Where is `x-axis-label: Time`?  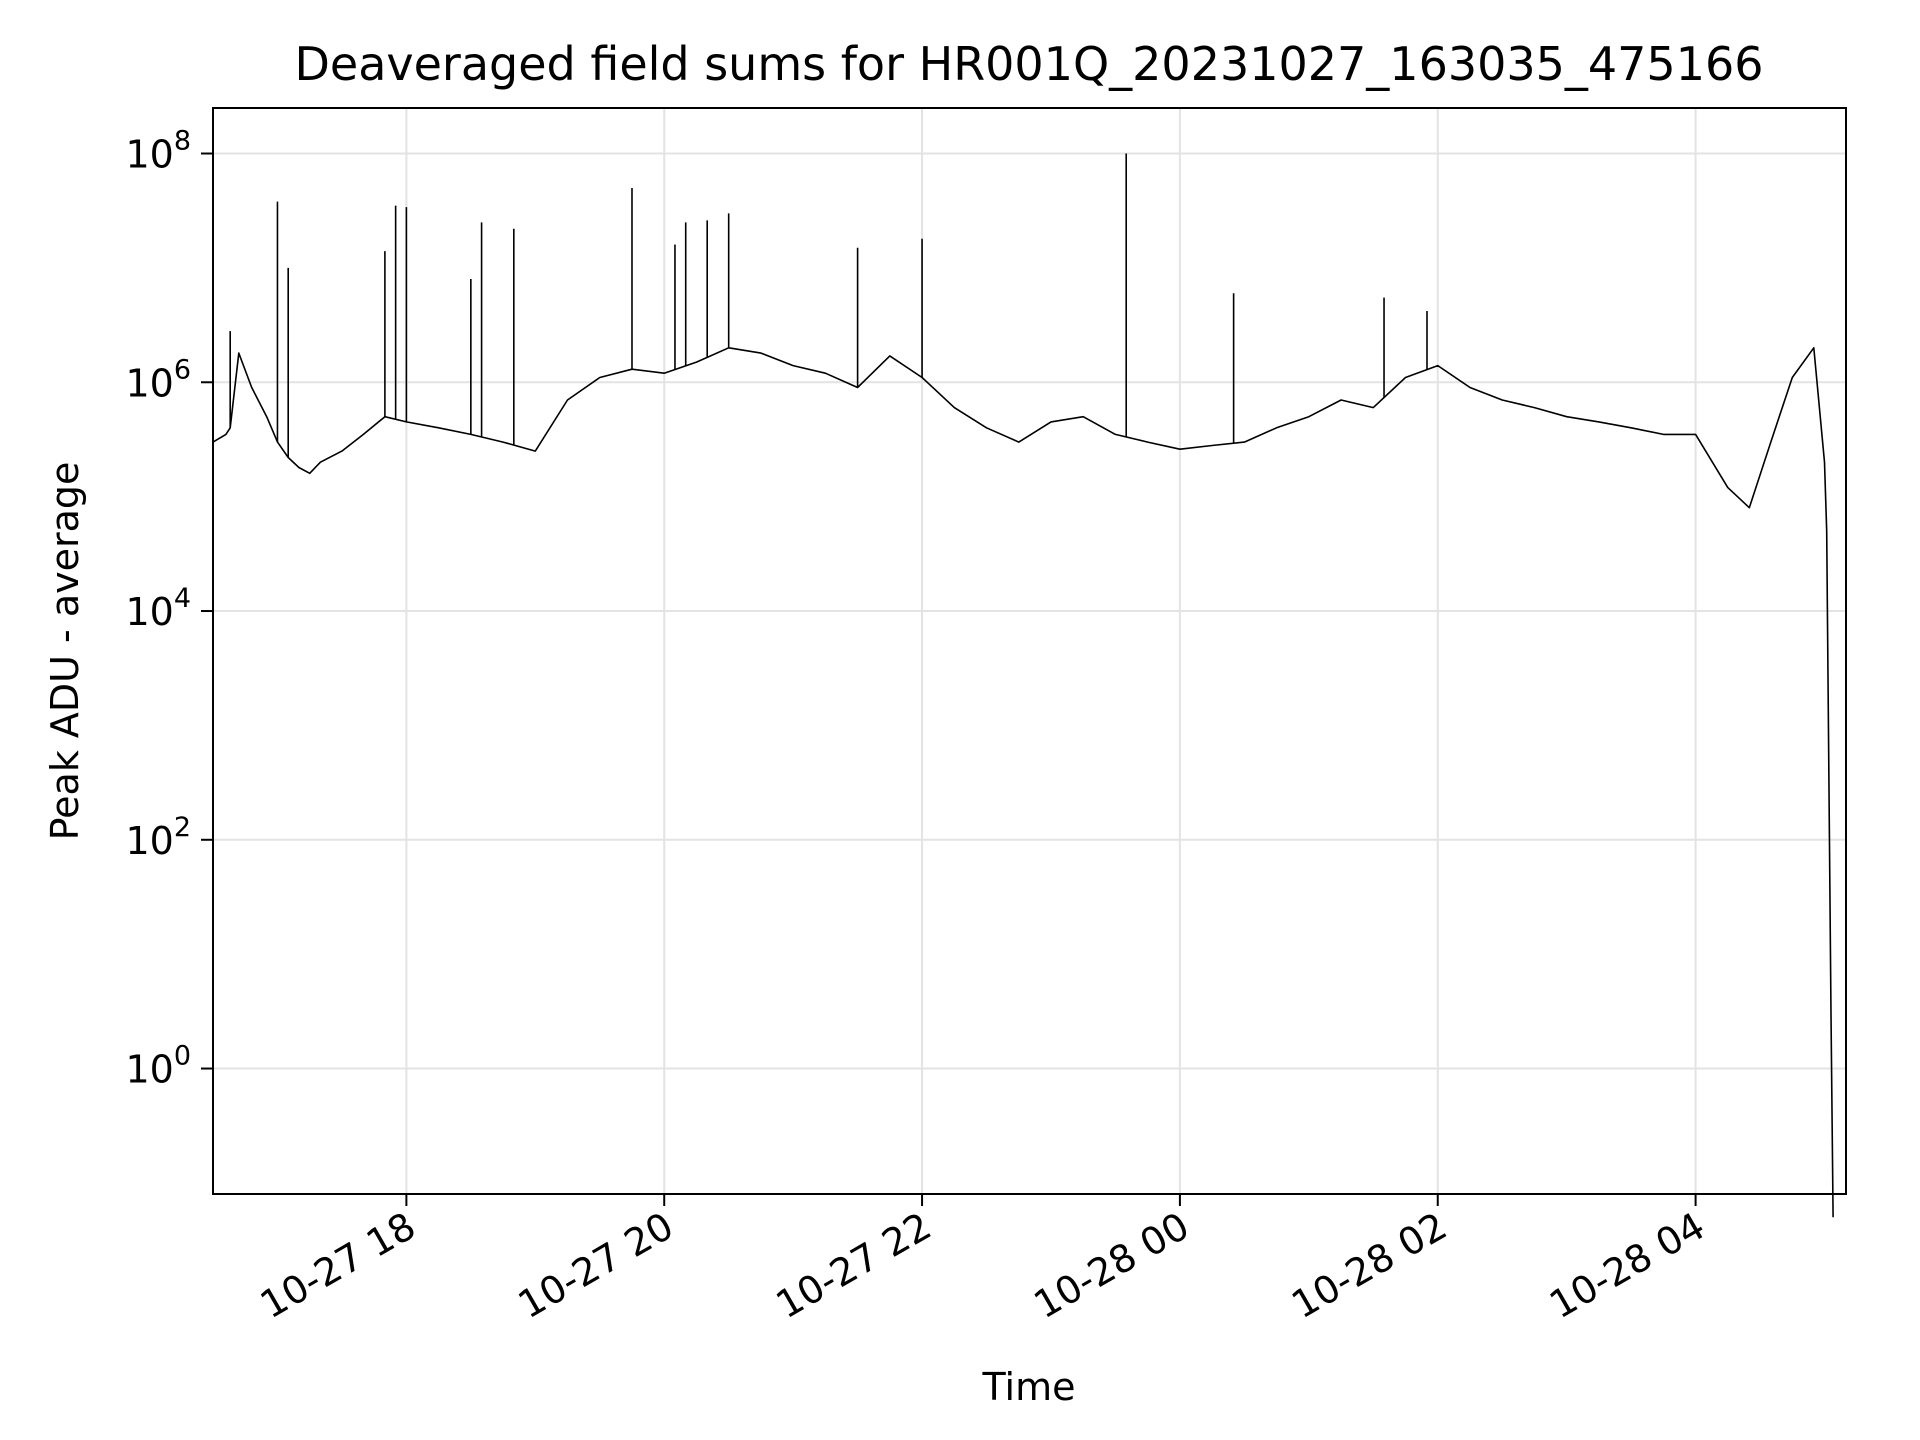
x-axis-label: Time is located at coordinates (1029, 1387).